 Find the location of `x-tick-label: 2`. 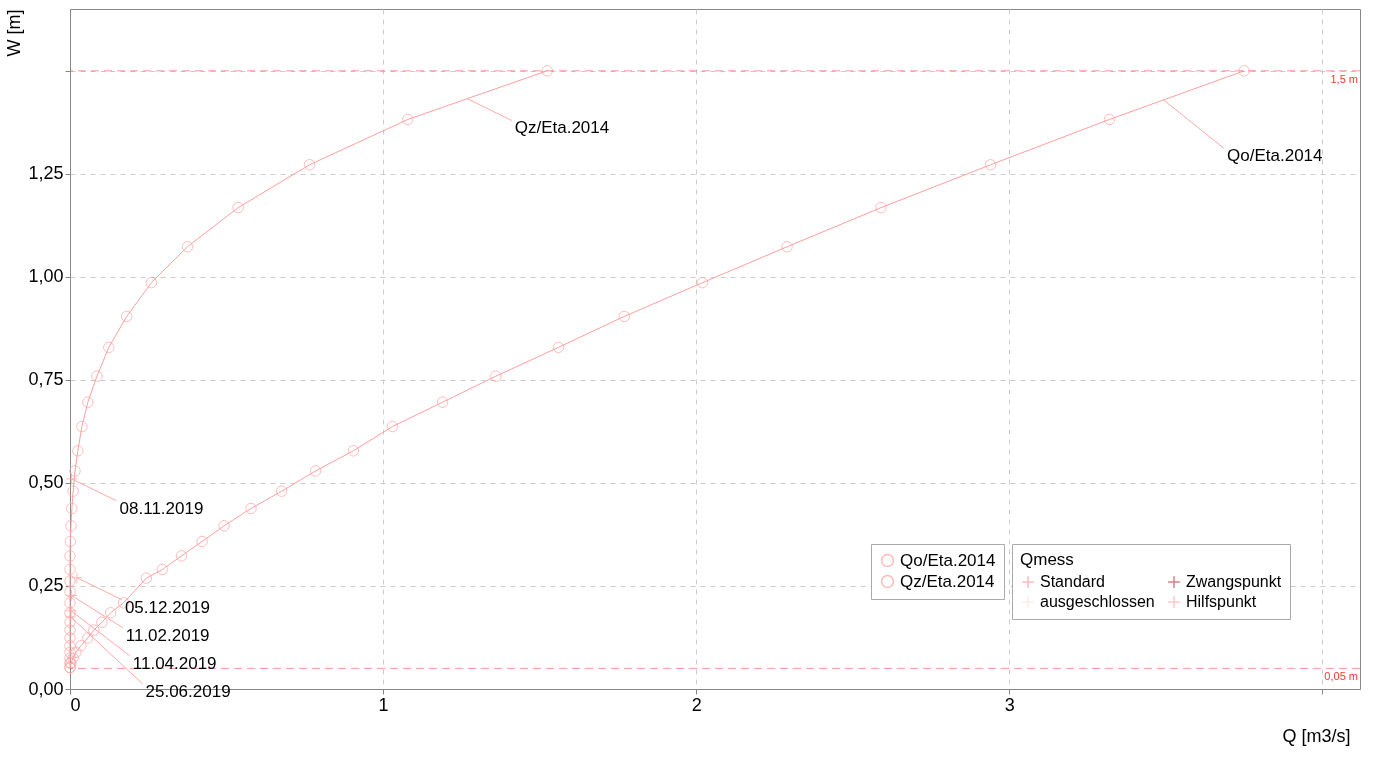

x-tick-label: 2 is located at coordinates (696, 704).